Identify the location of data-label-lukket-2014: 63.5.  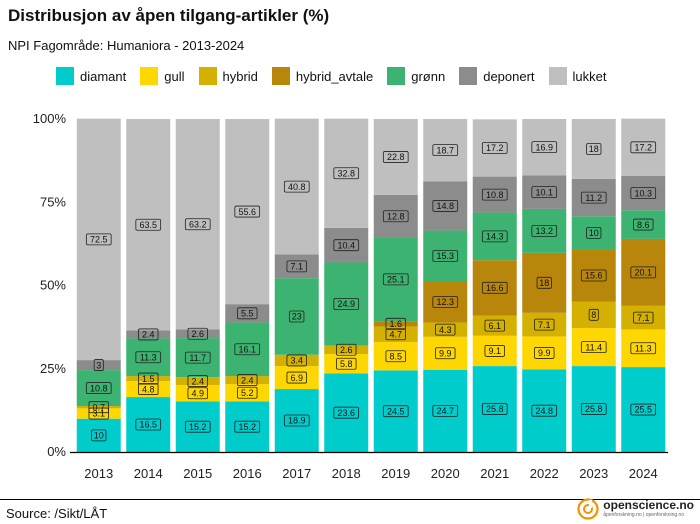
(148, 224).